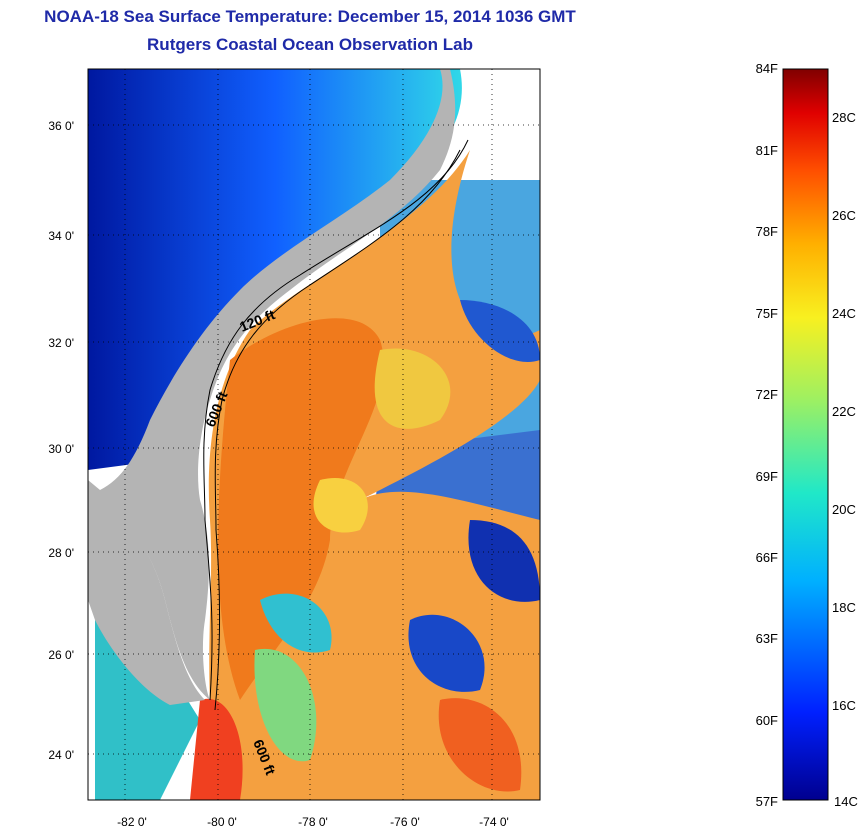  I want to click on colorbar-f-84: 84F, so click(767, 68).